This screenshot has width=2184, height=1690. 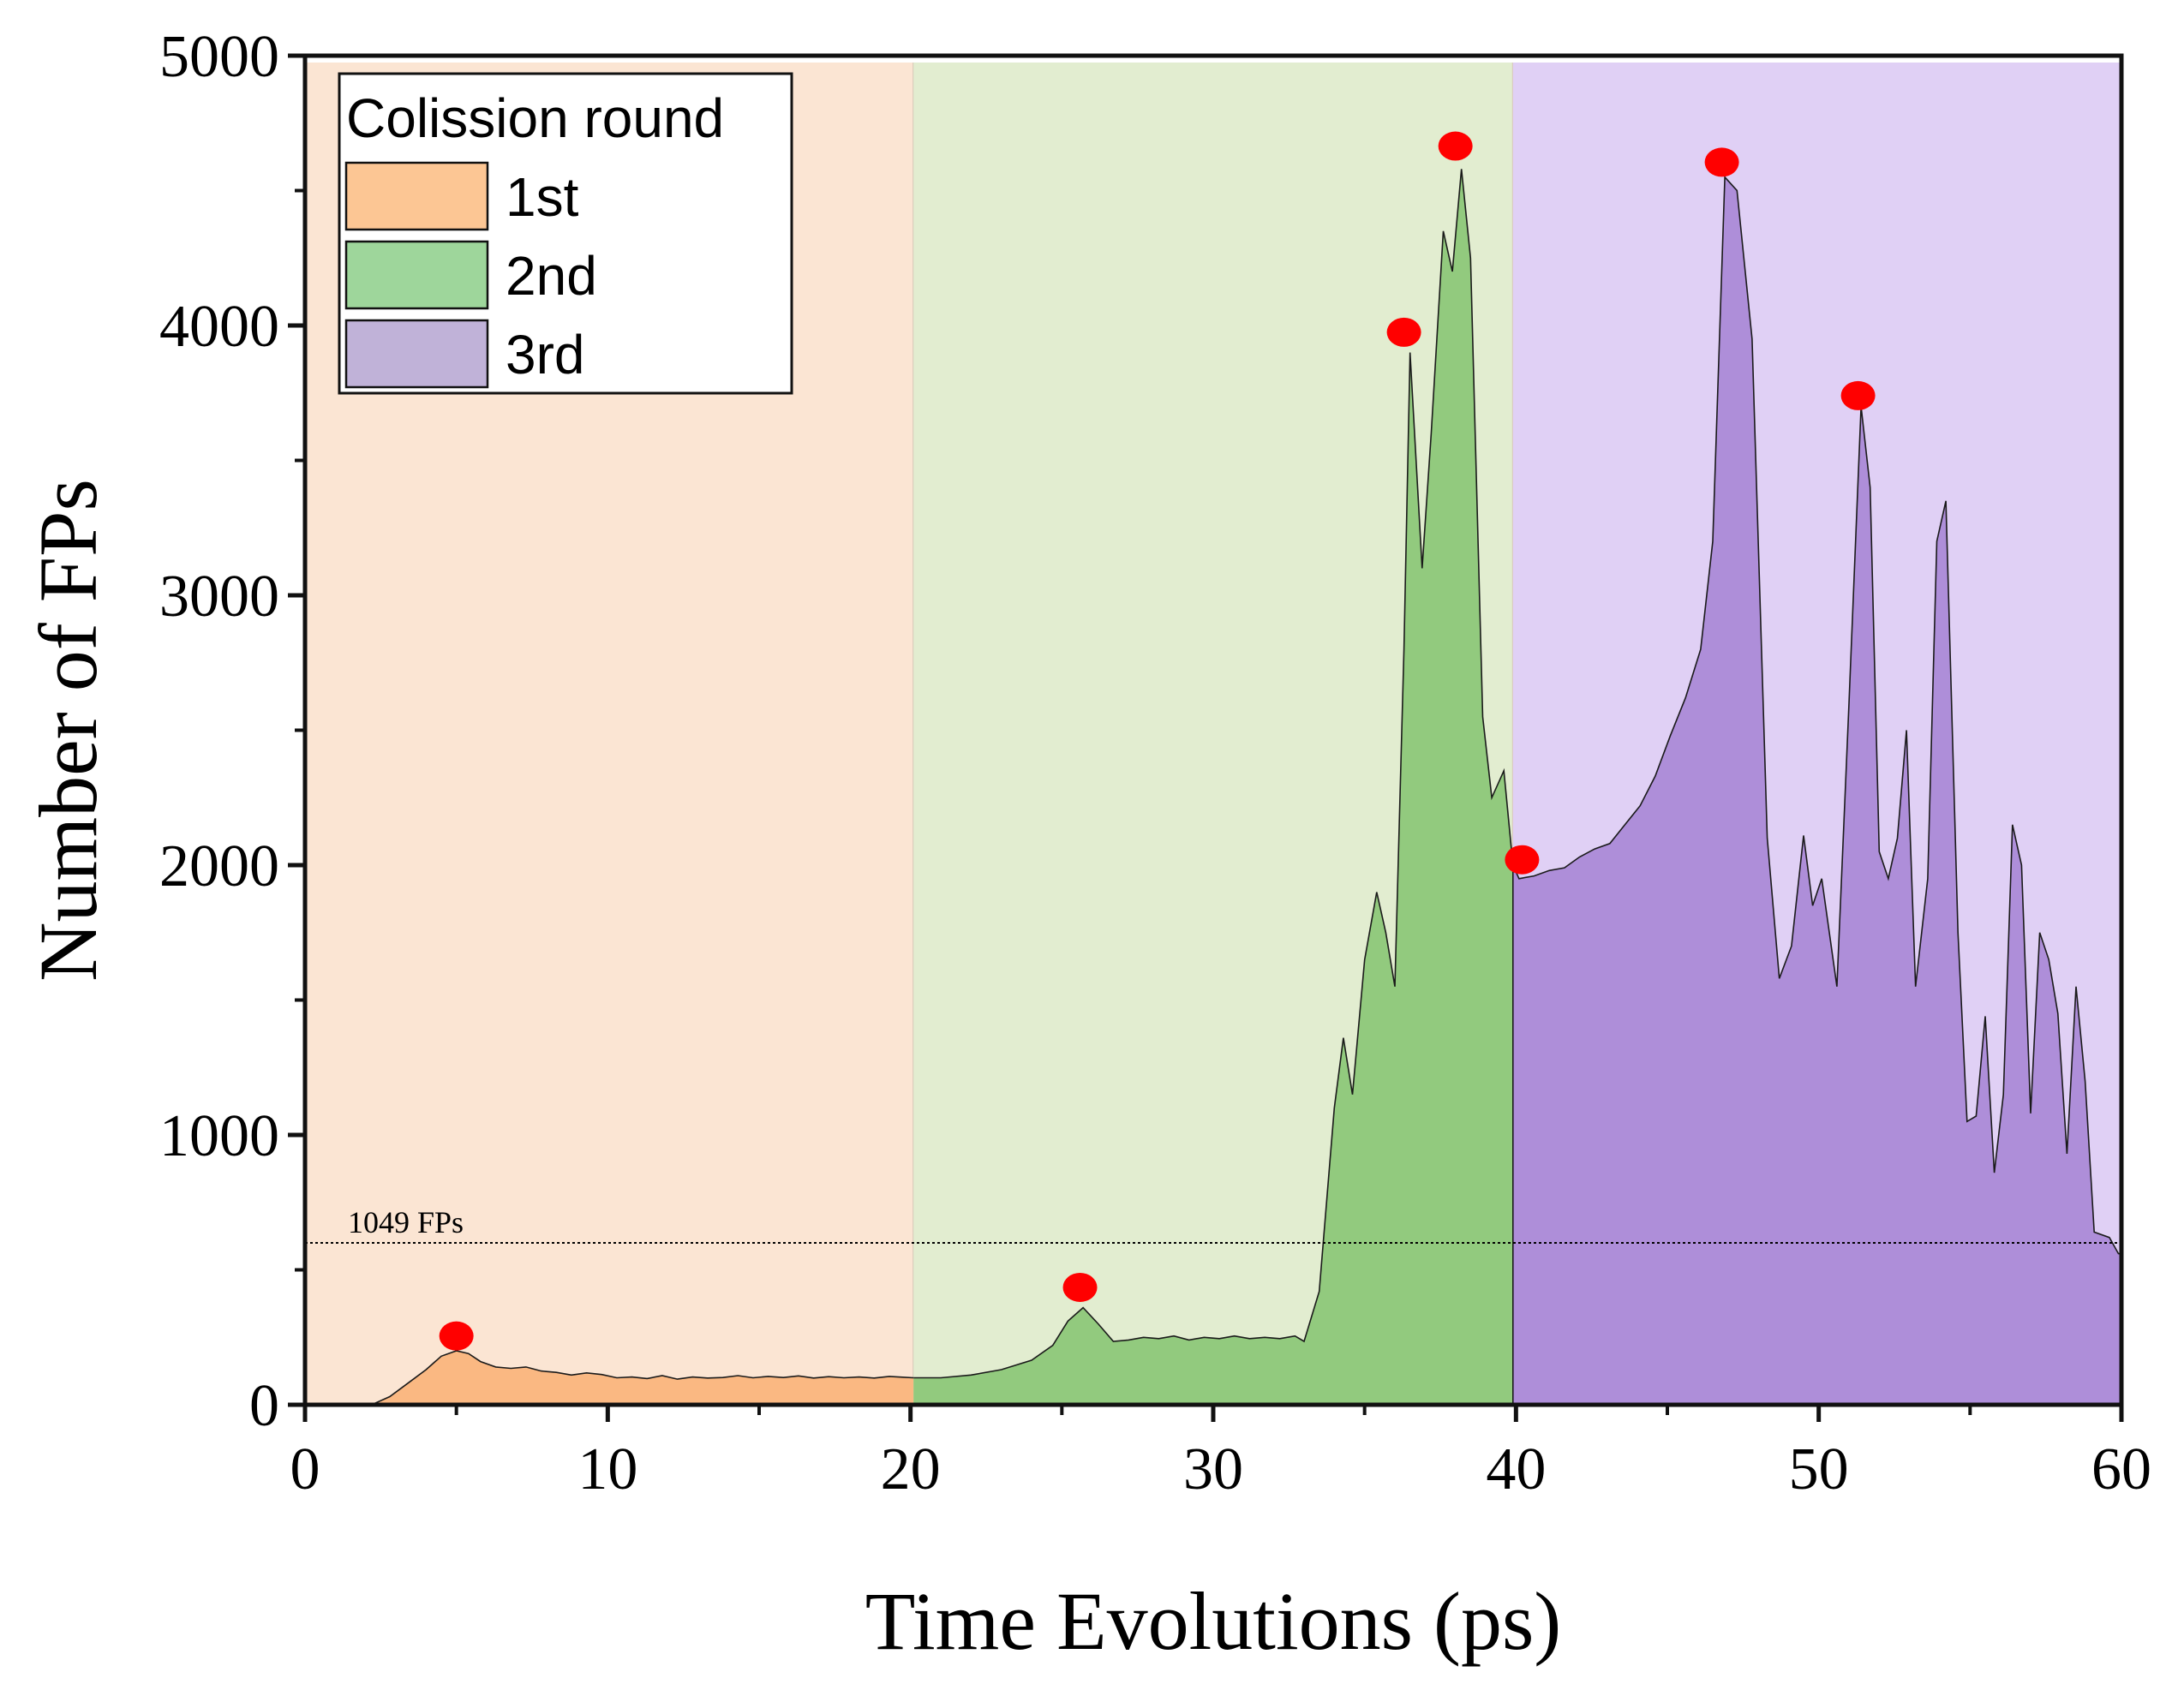 I want to click on line-1st, so click(x=610, y=1378).